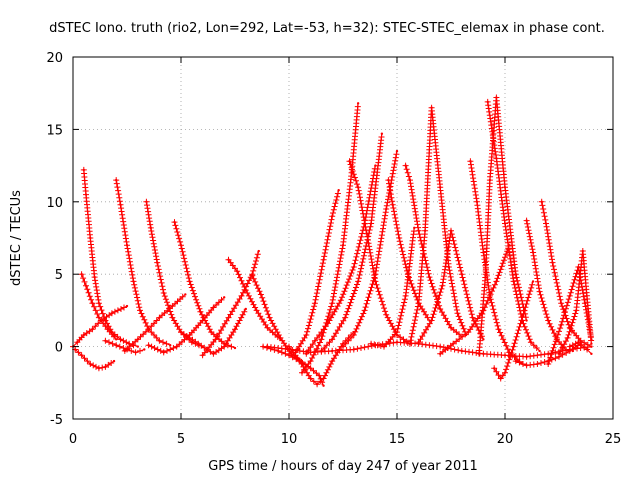  Describe the element at coordinates (289, 439) in the screenshot. I see `x-tick-label: 10` at that location.